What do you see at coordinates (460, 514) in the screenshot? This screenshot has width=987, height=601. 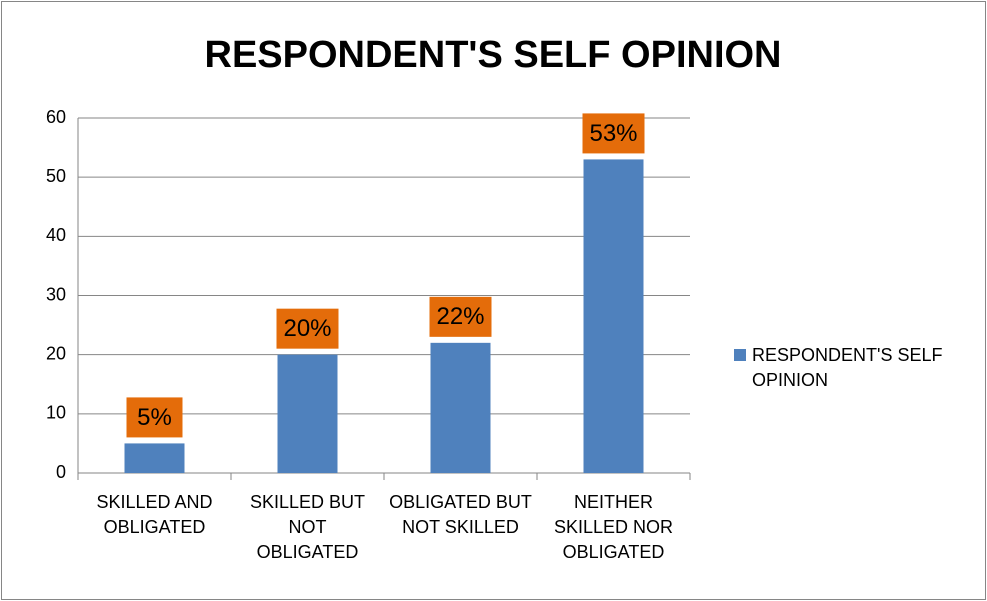 I see `x-tick-label: OBLIGATED BUT NOT SKILLED` at bounding box center [460, 514].